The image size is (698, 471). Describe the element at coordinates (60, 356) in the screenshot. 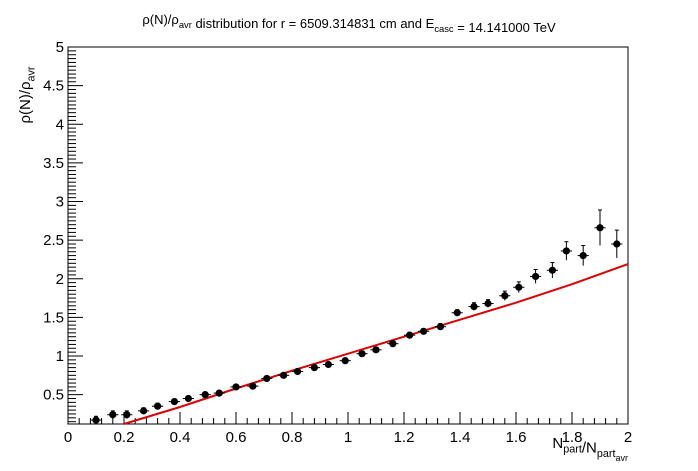

I see `y-tick-label: 1` at that location.